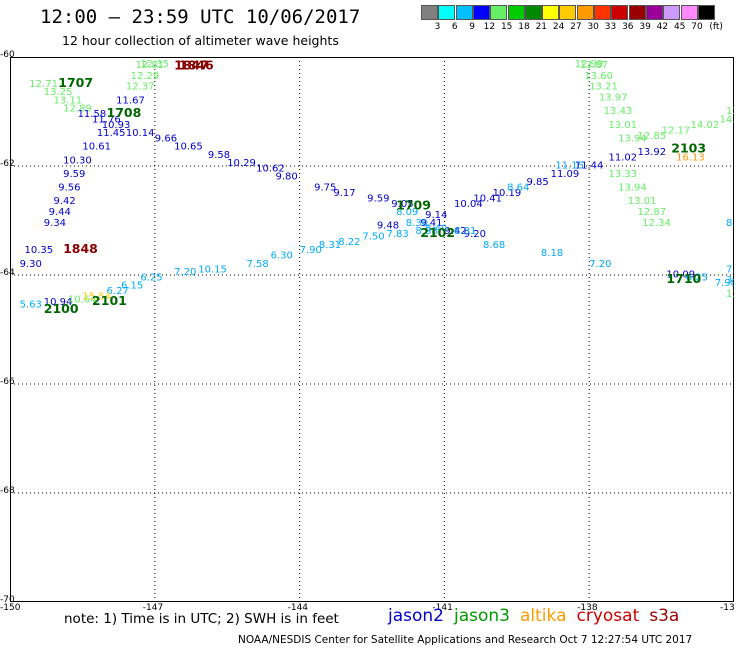 The width and height of the screenshot is (740, 650). Describe the element at coordinates (7, 600) in the screenshot. I see `latitude-tick-label: -70` at that location.